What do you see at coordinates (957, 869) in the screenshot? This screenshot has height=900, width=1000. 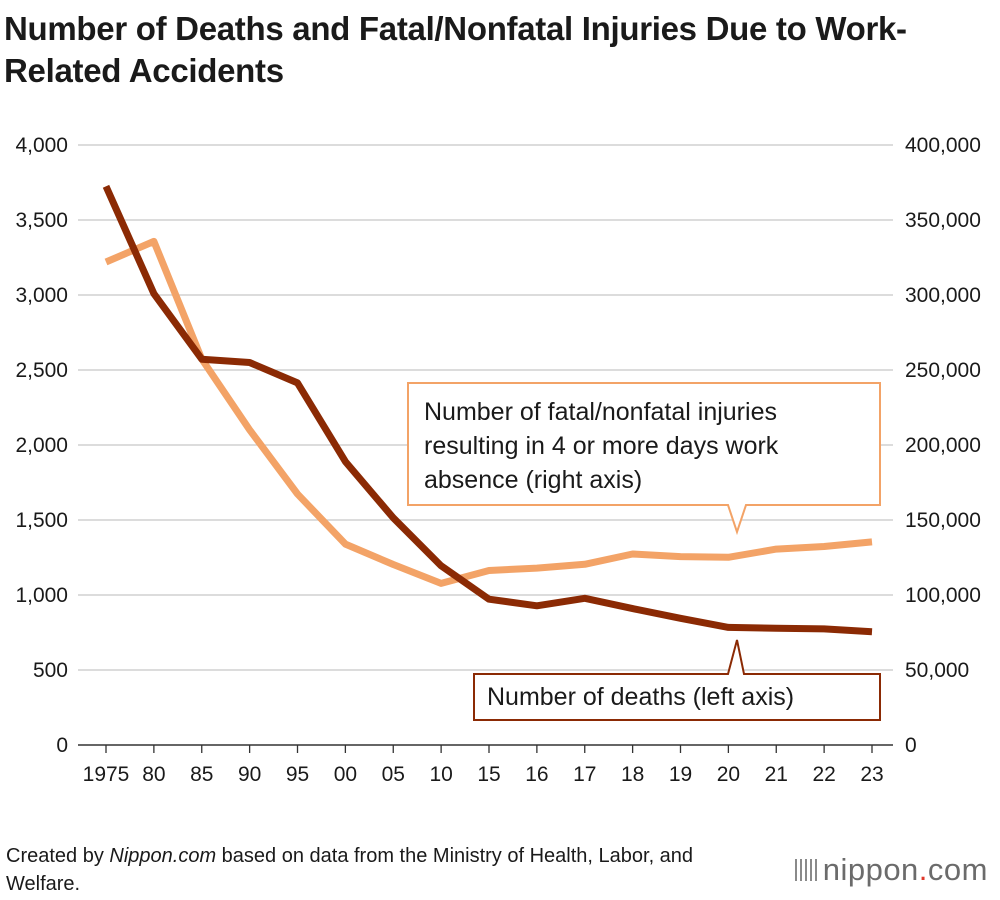 I see `logo-tld: com` at bounding box center [957, 869].